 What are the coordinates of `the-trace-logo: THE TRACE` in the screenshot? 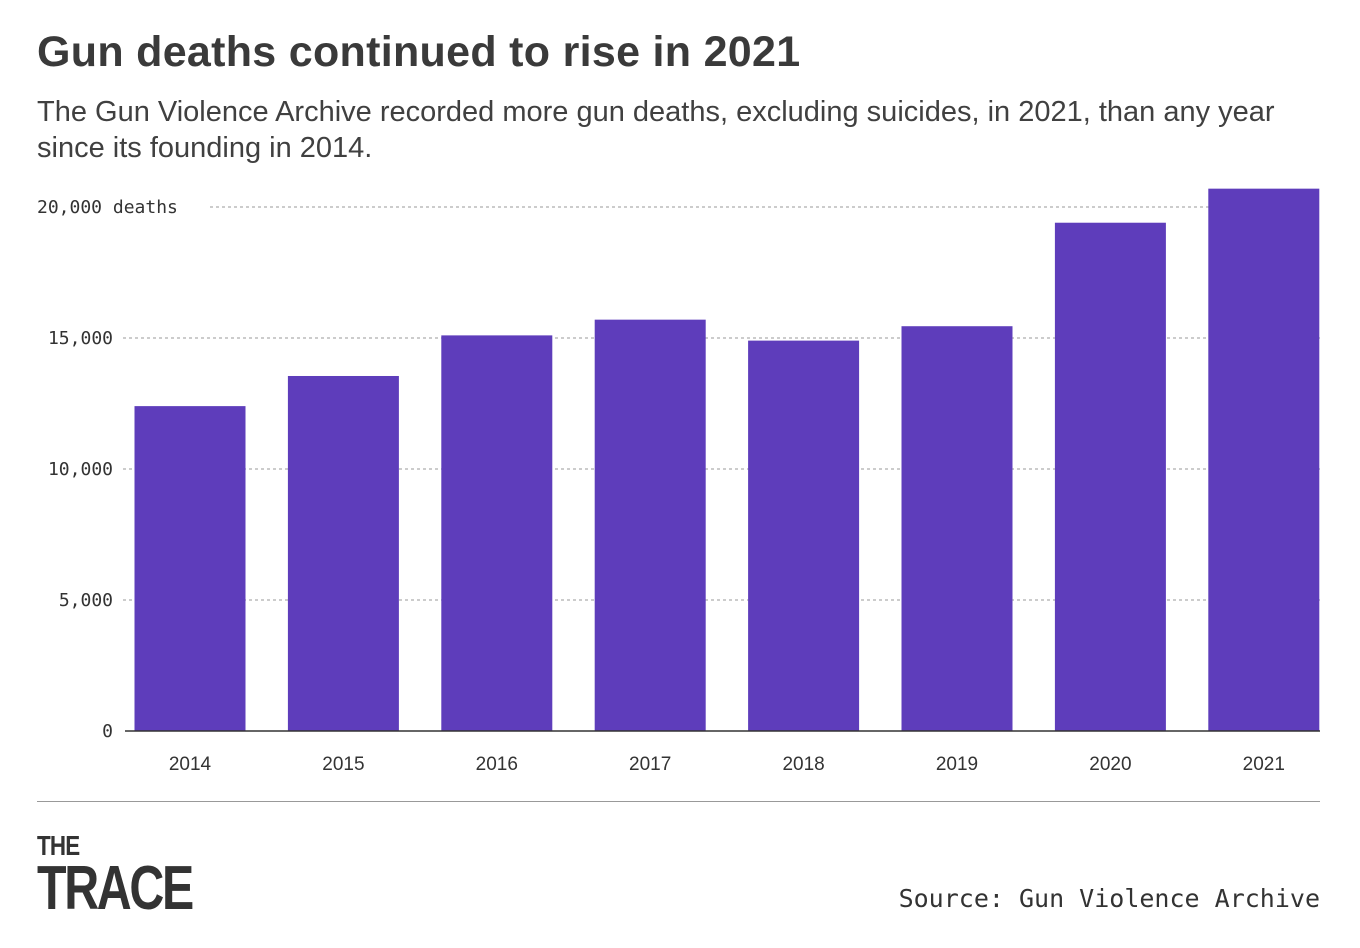 It's located at (136, 876).